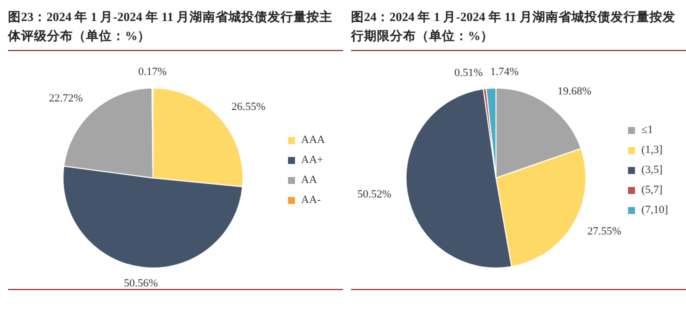 This screenshot has width=686, height=329. Describe the element at coordinates (654, 210) in the screenshot. I see `legend-label: (7,10]` at that location.